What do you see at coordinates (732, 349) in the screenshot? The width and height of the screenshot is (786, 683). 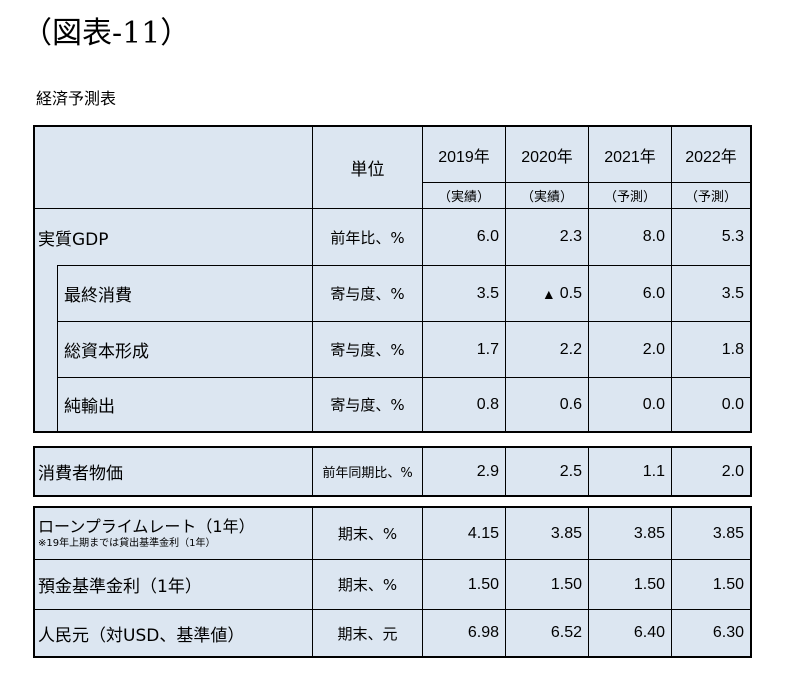 I see `value-cell: 1.8` at bounding box center [732, 349].